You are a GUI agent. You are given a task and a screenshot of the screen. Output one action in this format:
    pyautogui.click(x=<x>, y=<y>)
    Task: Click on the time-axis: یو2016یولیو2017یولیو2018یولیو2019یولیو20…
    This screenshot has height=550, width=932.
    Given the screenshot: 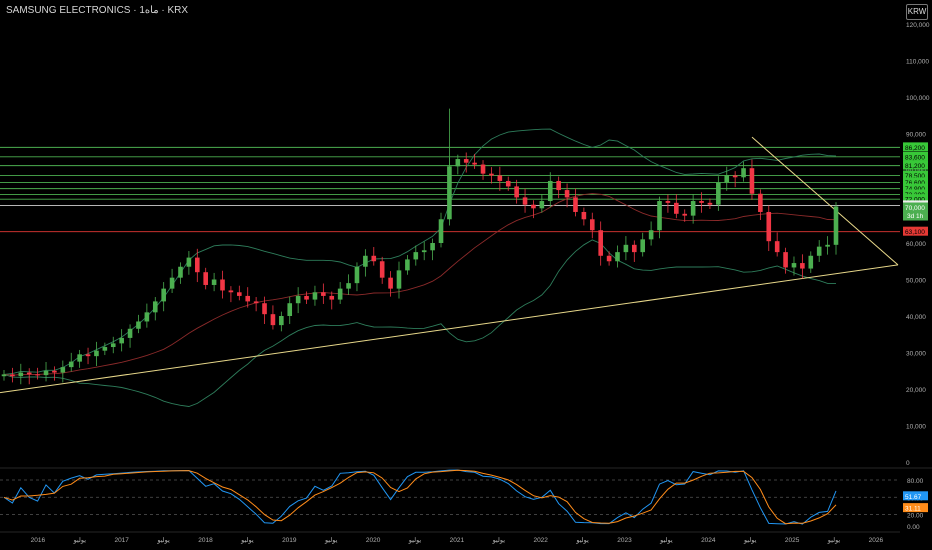 What is the action you would take?
    pyautogui.click(x=450, y=537)
    